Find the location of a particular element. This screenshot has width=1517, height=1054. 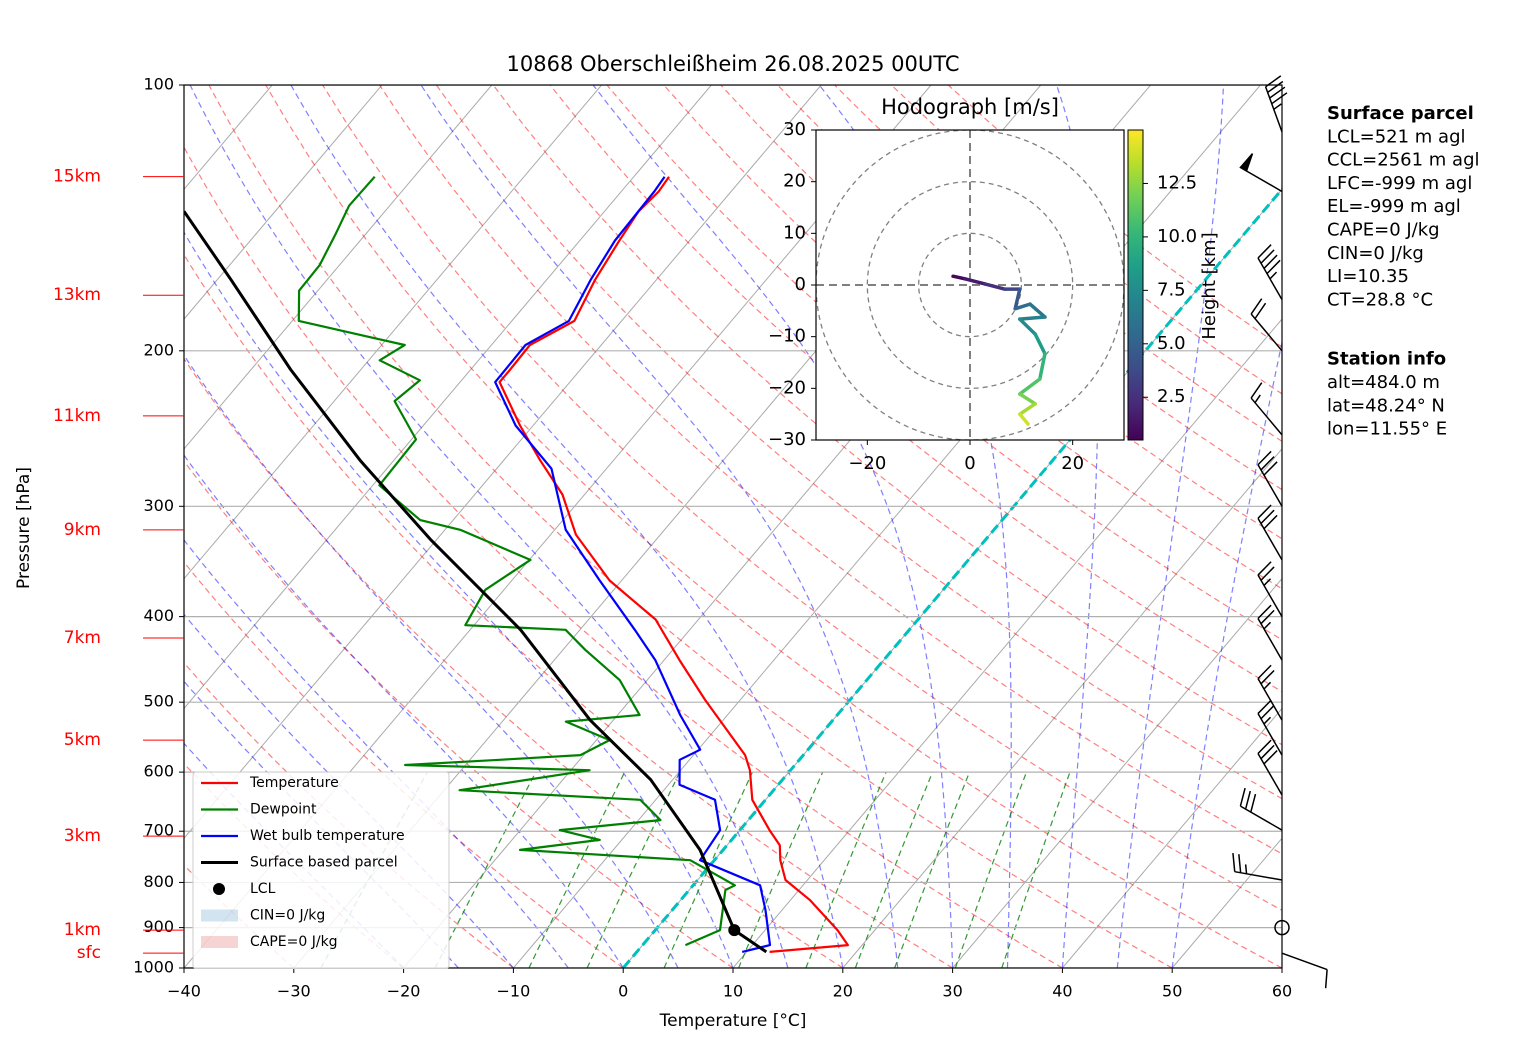

legend-label: Wet bulb temperature is located at coordinates (327, 836).